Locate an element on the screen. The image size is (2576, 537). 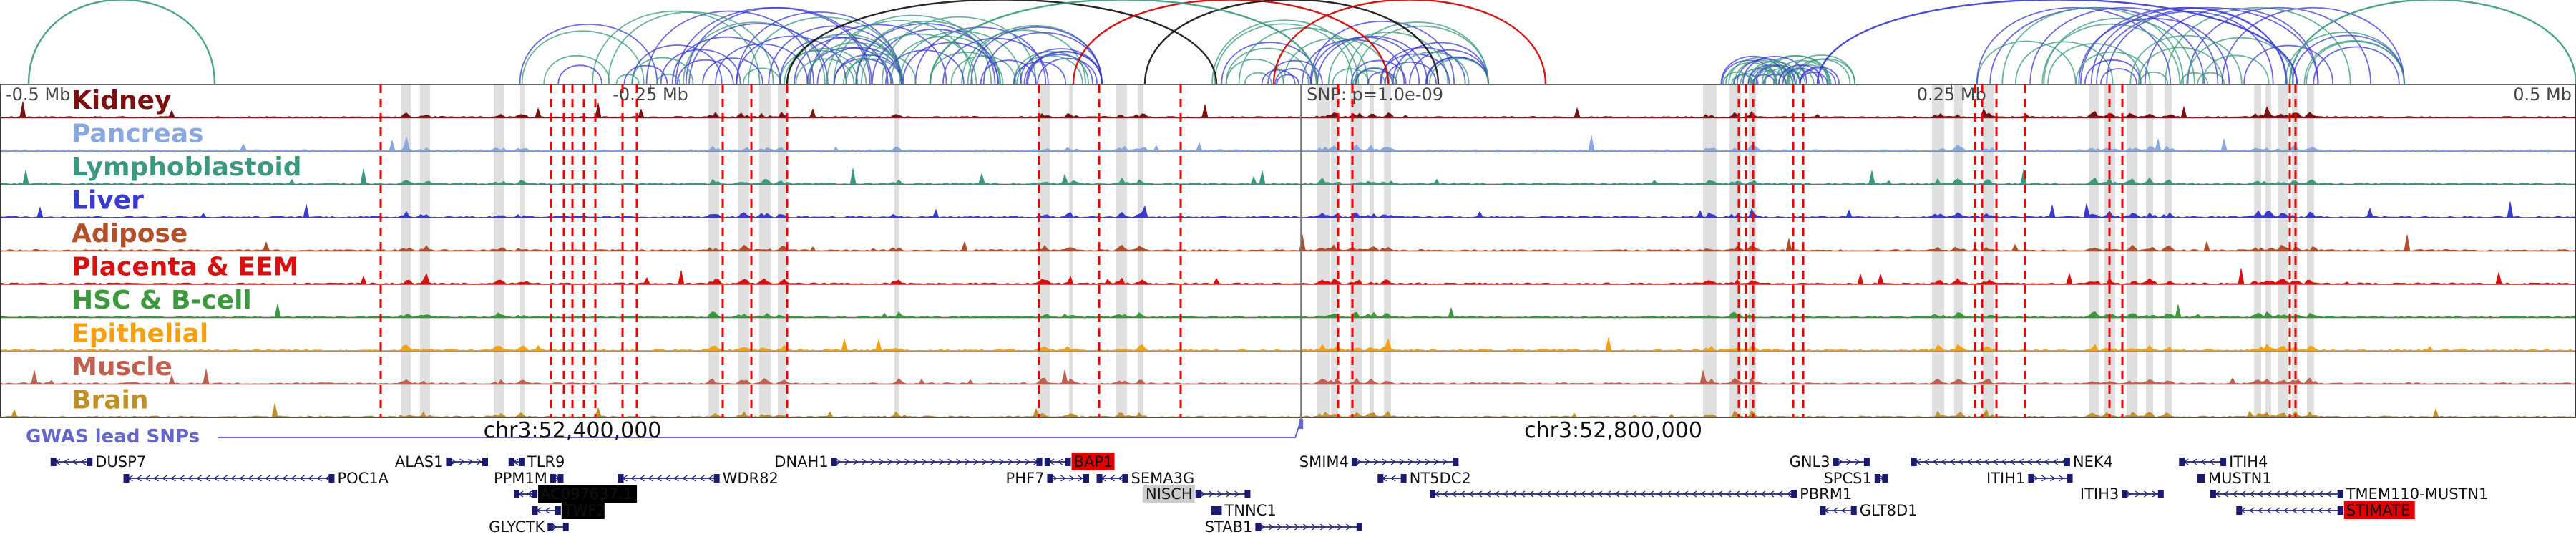
gene-sema3g: SEMA3G is located at coordinates (1145, 478).